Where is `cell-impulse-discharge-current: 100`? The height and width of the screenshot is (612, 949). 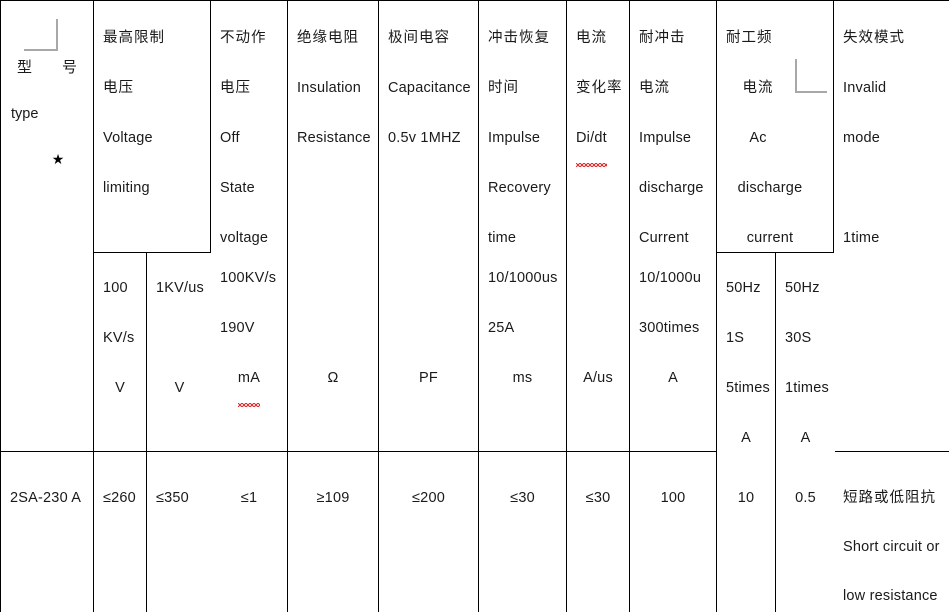 cell-impulse-discharge-current: 100 is located at coordinates (673, 531).